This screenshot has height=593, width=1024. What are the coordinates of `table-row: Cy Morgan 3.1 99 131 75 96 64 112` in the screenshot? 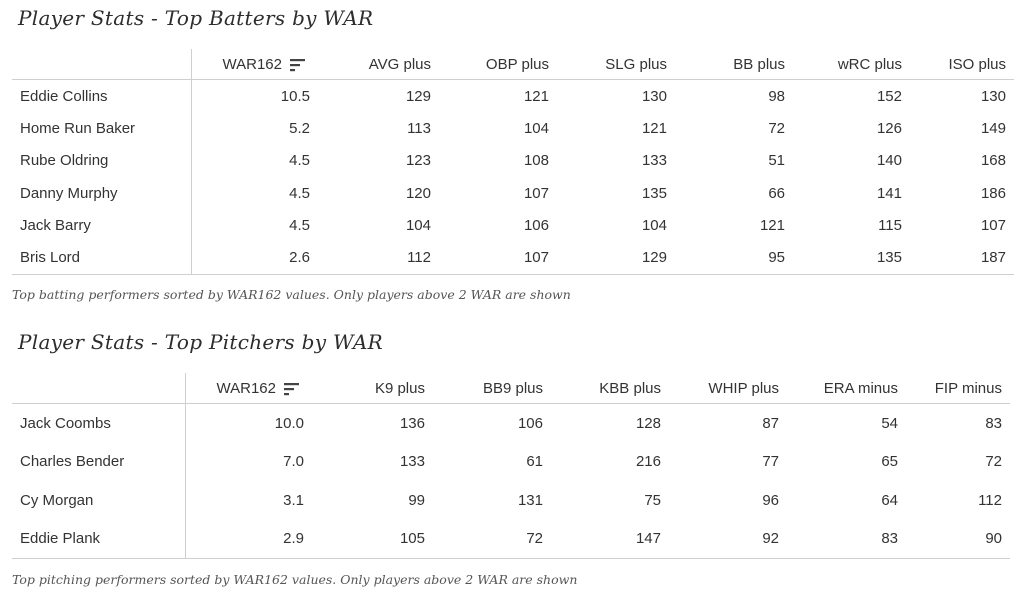 It's located at (511, 500).